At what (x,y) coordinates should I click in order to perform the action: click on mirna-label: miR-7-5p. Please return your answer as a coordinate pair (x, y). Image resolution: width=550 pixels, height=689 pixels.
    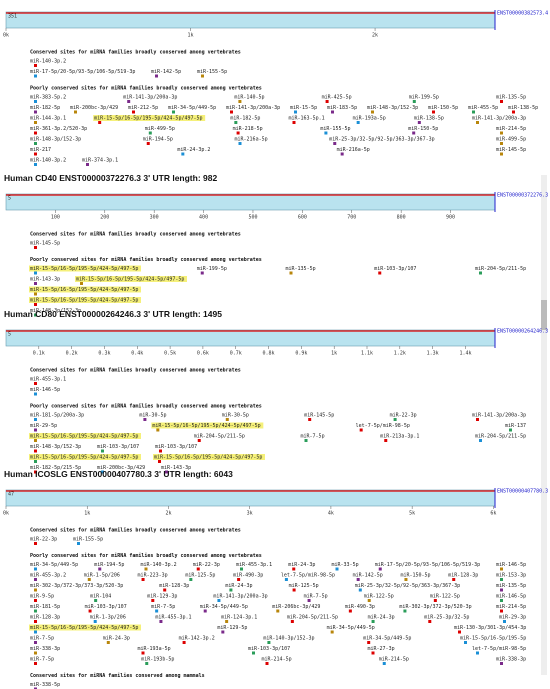
    Looking at the image, I should click on (42, 660).